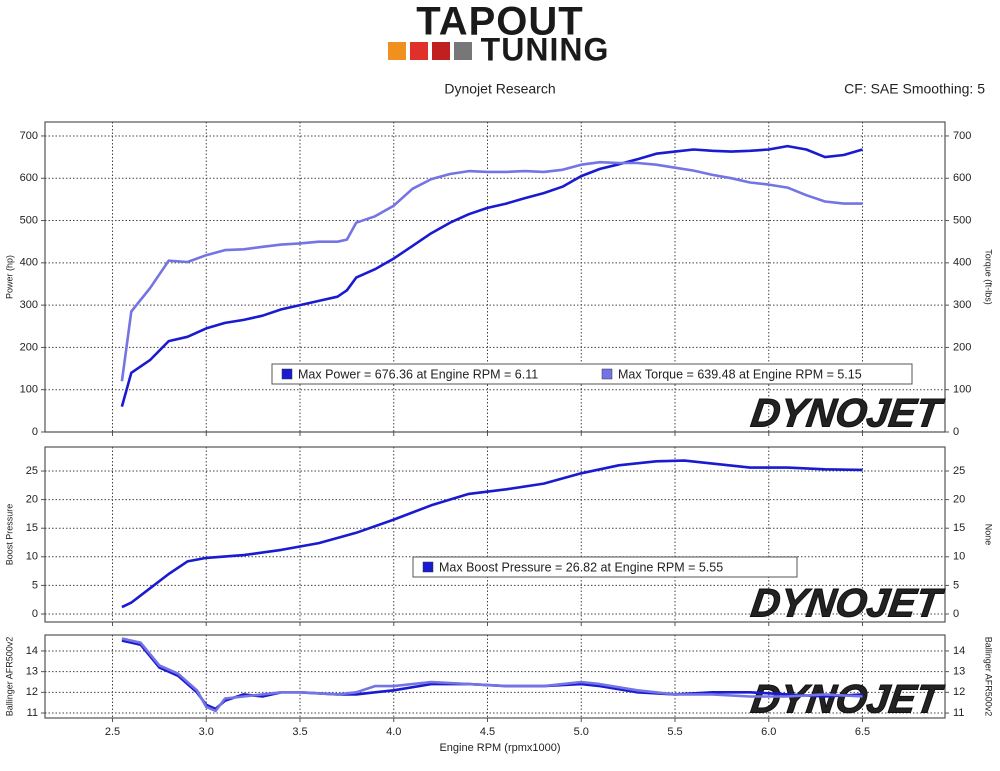 Image resolution: width=1000 pixels, height=771 pixels. I want to click on y-tick-label: 14, so click(32, 651).